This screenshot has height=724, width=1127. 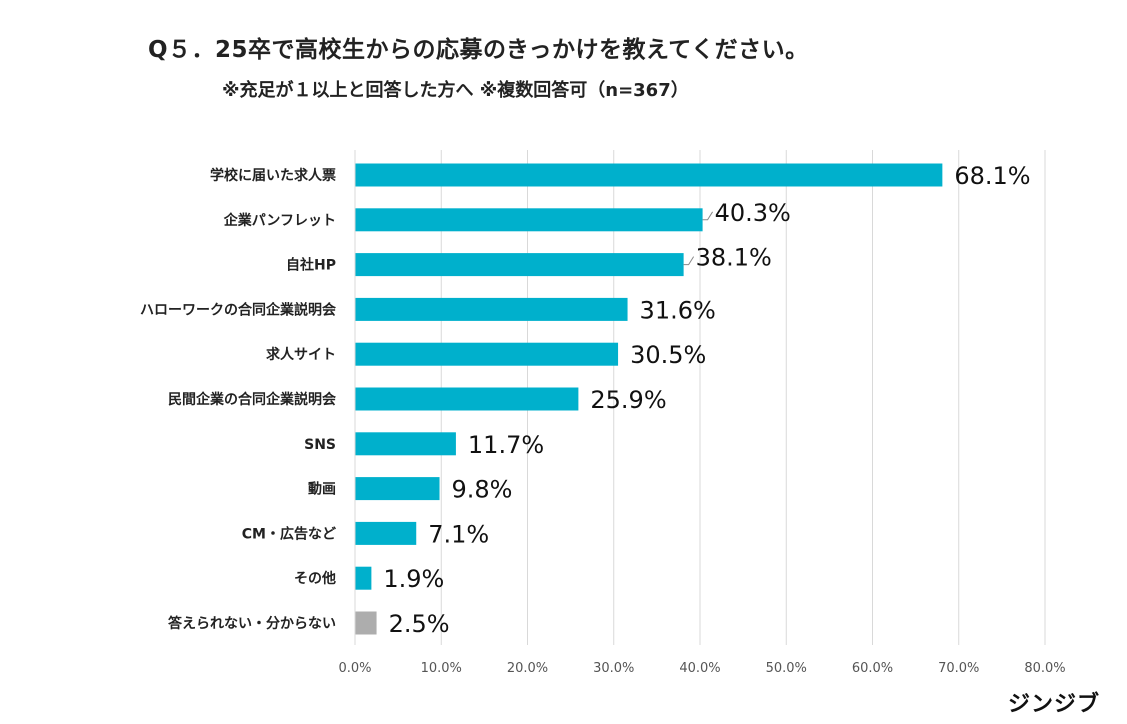 What do you see at coordinates (678, 310) in the screenshot?
I see `data-label: 31.6%` at bounding box center [678, 310].